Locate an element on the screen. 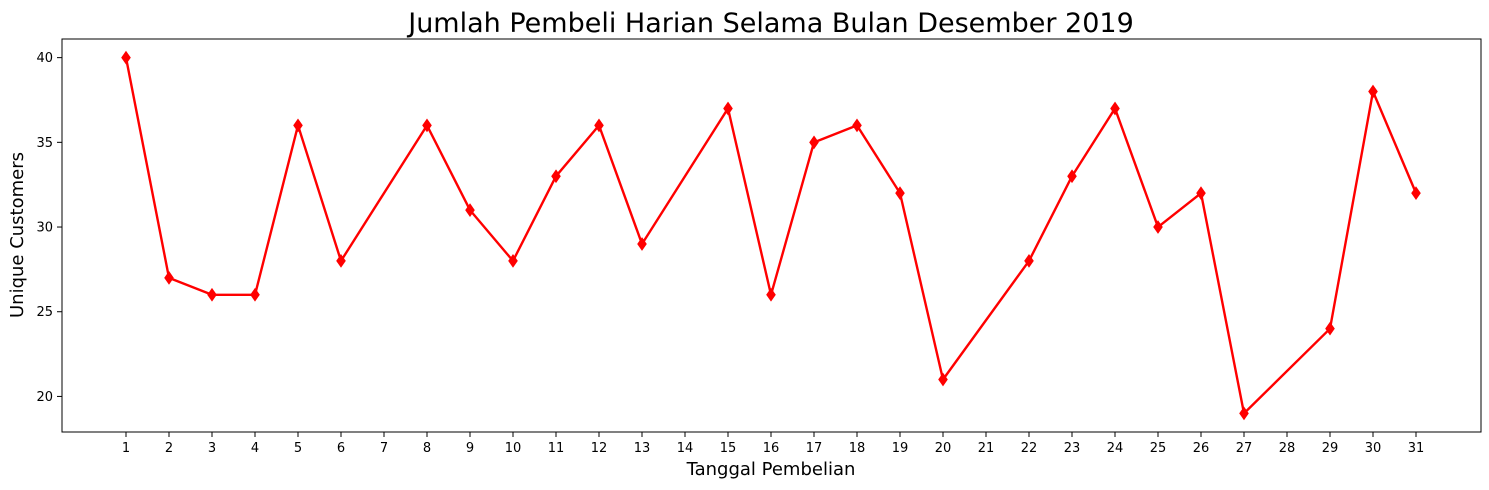 The height and width of the screenshot is (490, 1489). y-tick-label: 40 is located at coordinates (44, 58).